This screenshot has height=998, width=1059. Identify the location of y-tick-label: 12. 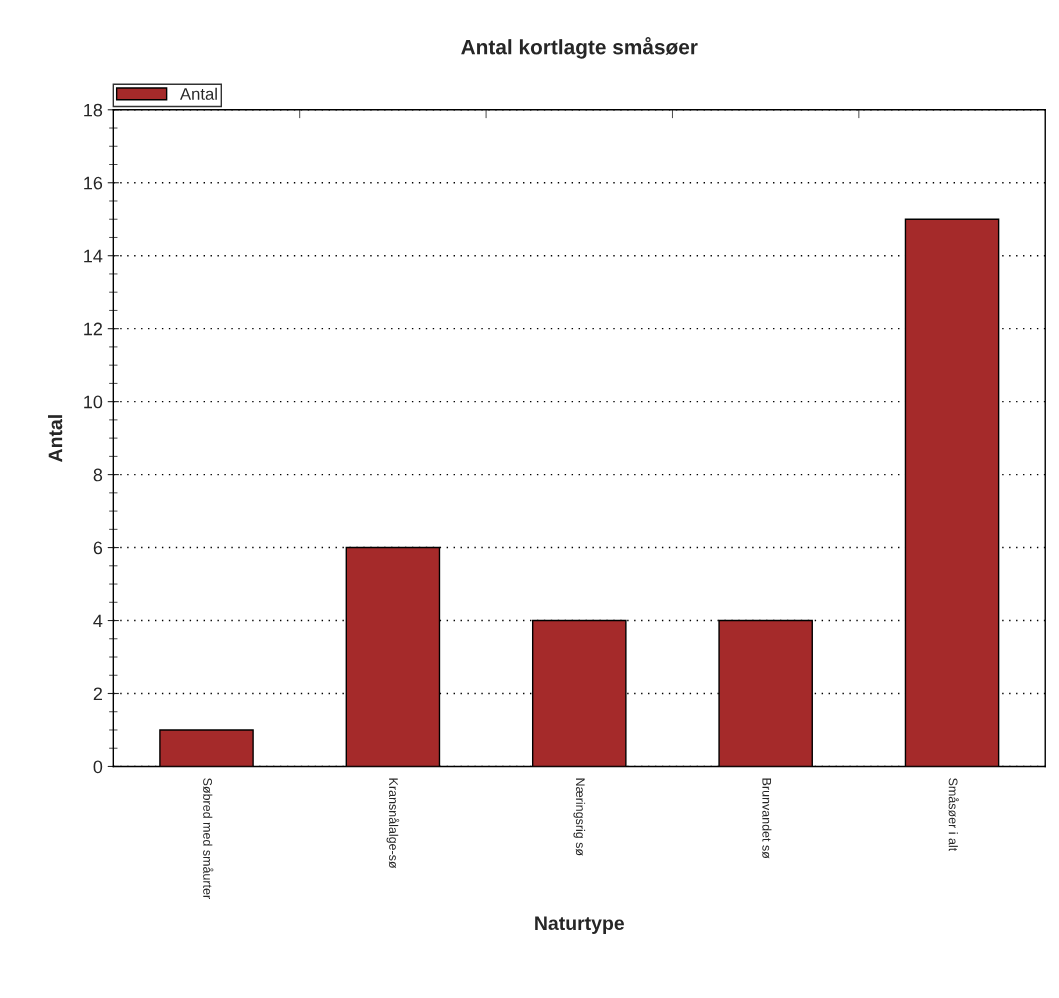
(93, 329).